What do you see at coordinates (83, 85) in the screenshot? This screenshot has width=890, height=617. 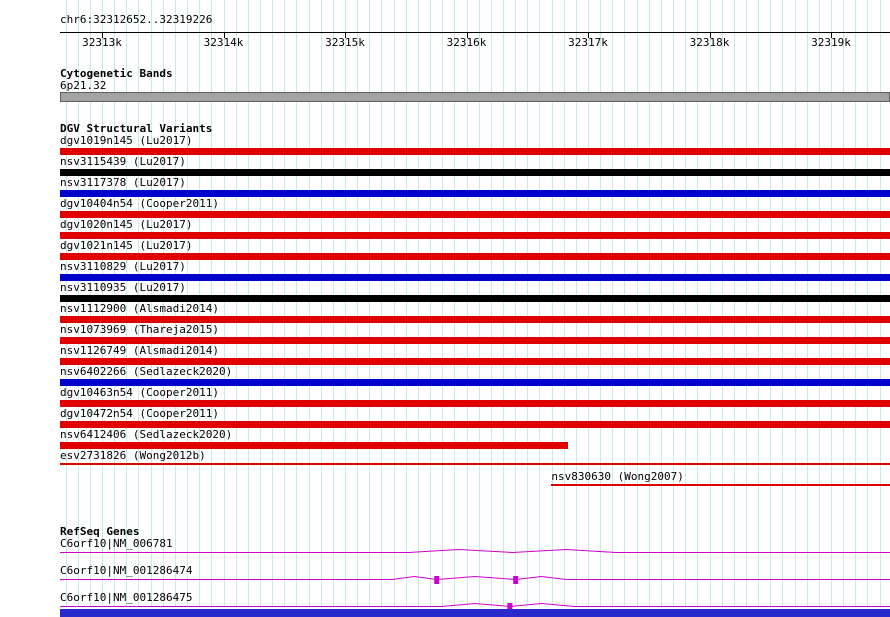 I see `cytoband-name: 6p21.32` at bounding box center [83, 85].